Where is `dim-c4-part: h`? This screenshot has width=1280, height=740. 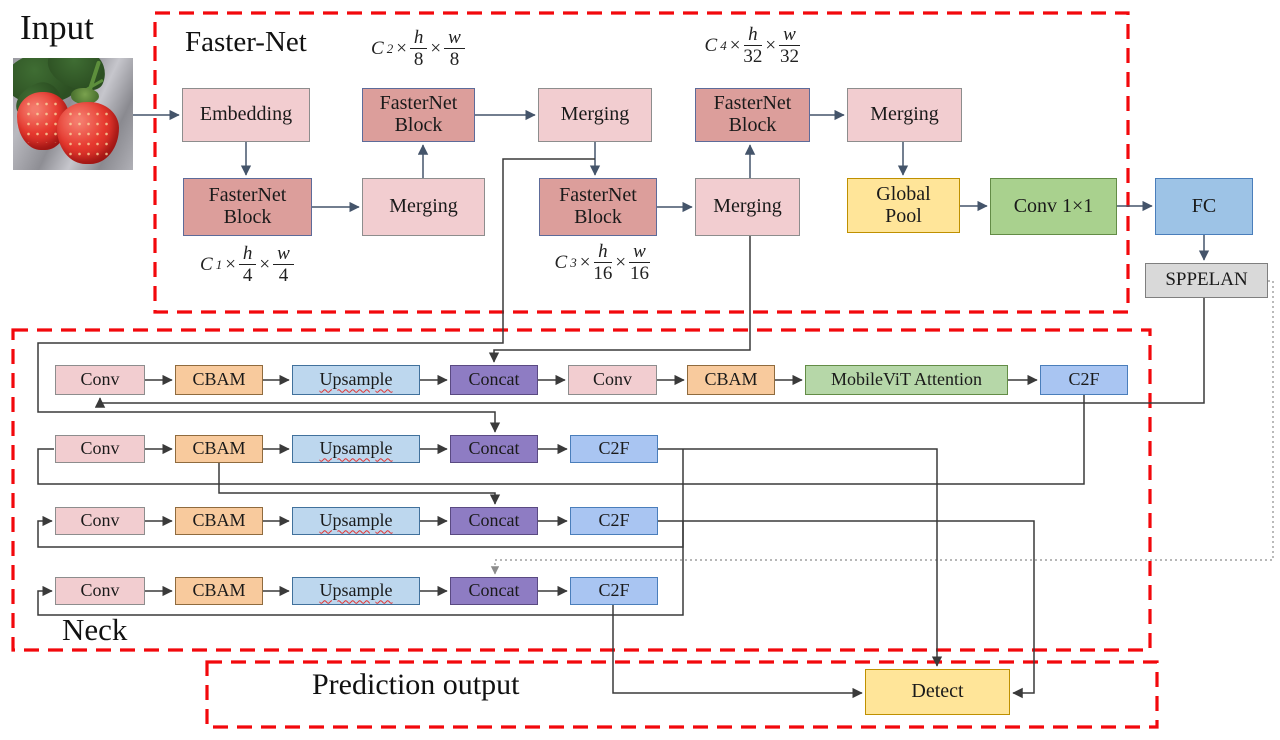 dim-c4-part: h is located at coordinates (753, 35).